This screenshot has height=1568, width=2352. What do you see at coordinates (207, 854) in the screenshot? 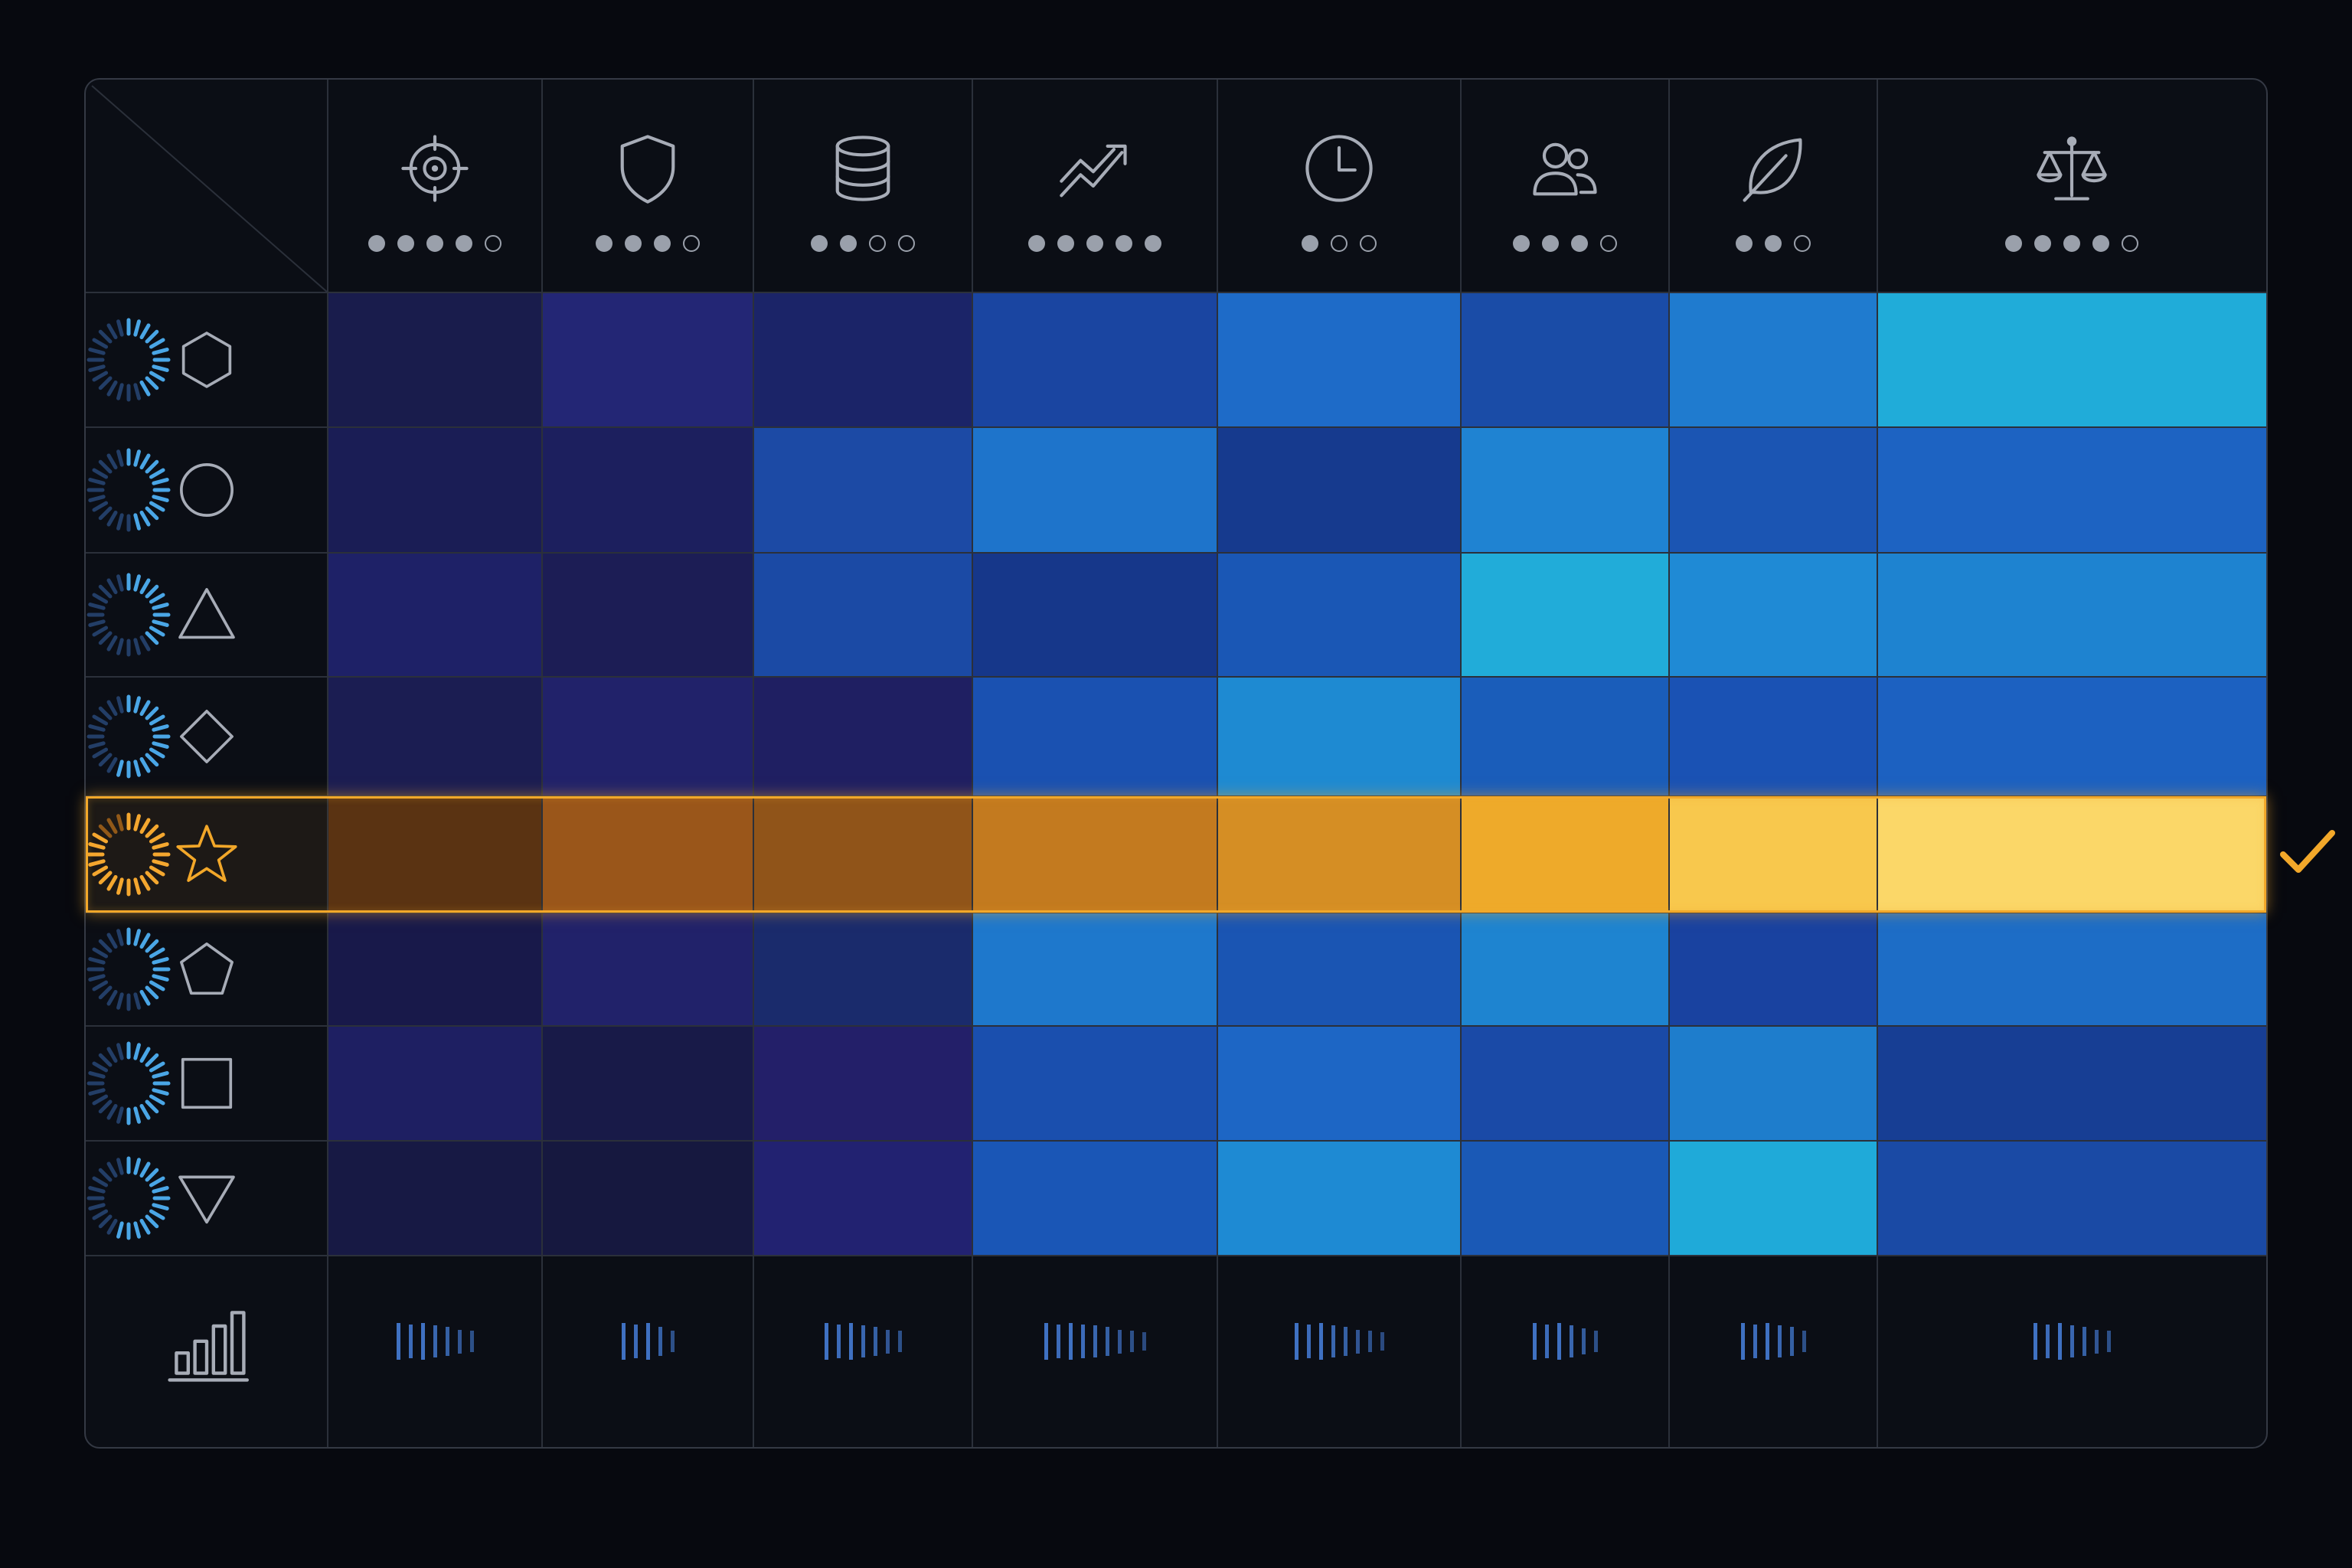
I see `star-icon` at bounding box center [207, 854].